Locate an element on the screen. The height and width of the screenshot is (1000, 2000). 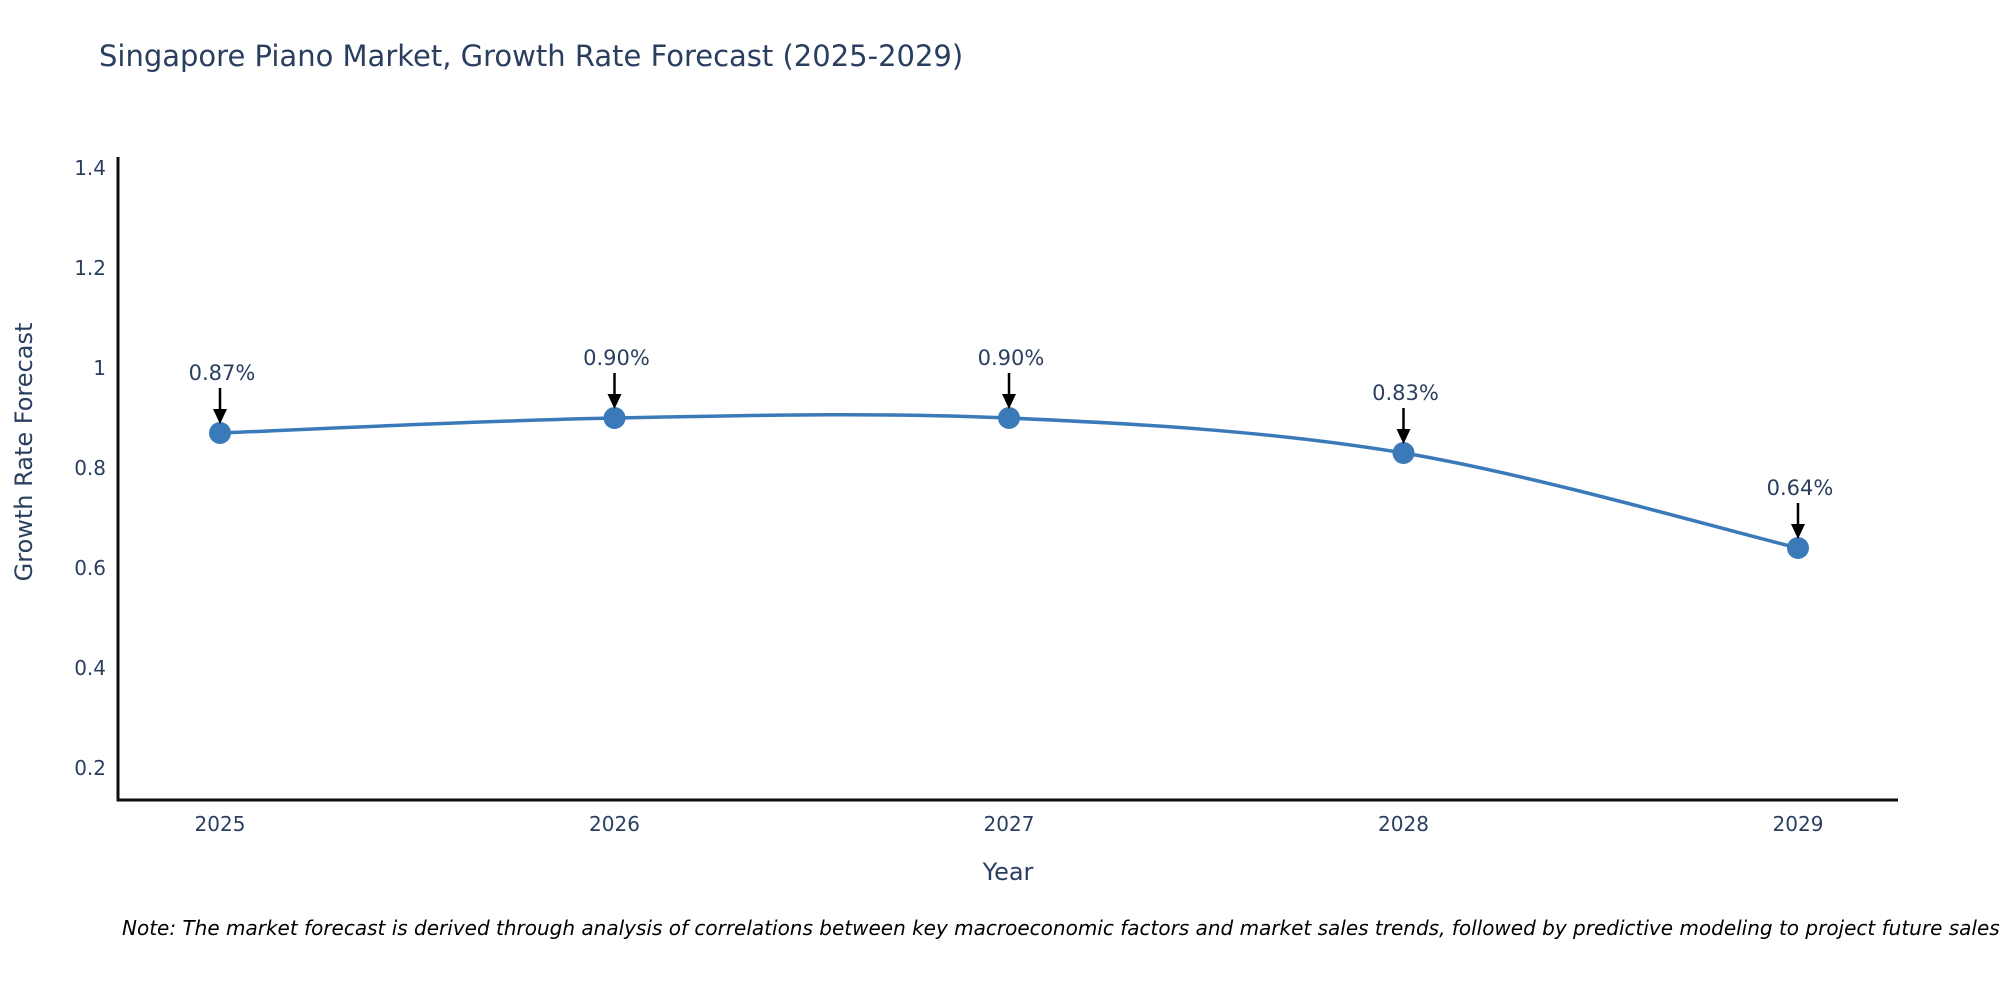
y-tick-label: 0.4 is located at coordinates (90, 668).